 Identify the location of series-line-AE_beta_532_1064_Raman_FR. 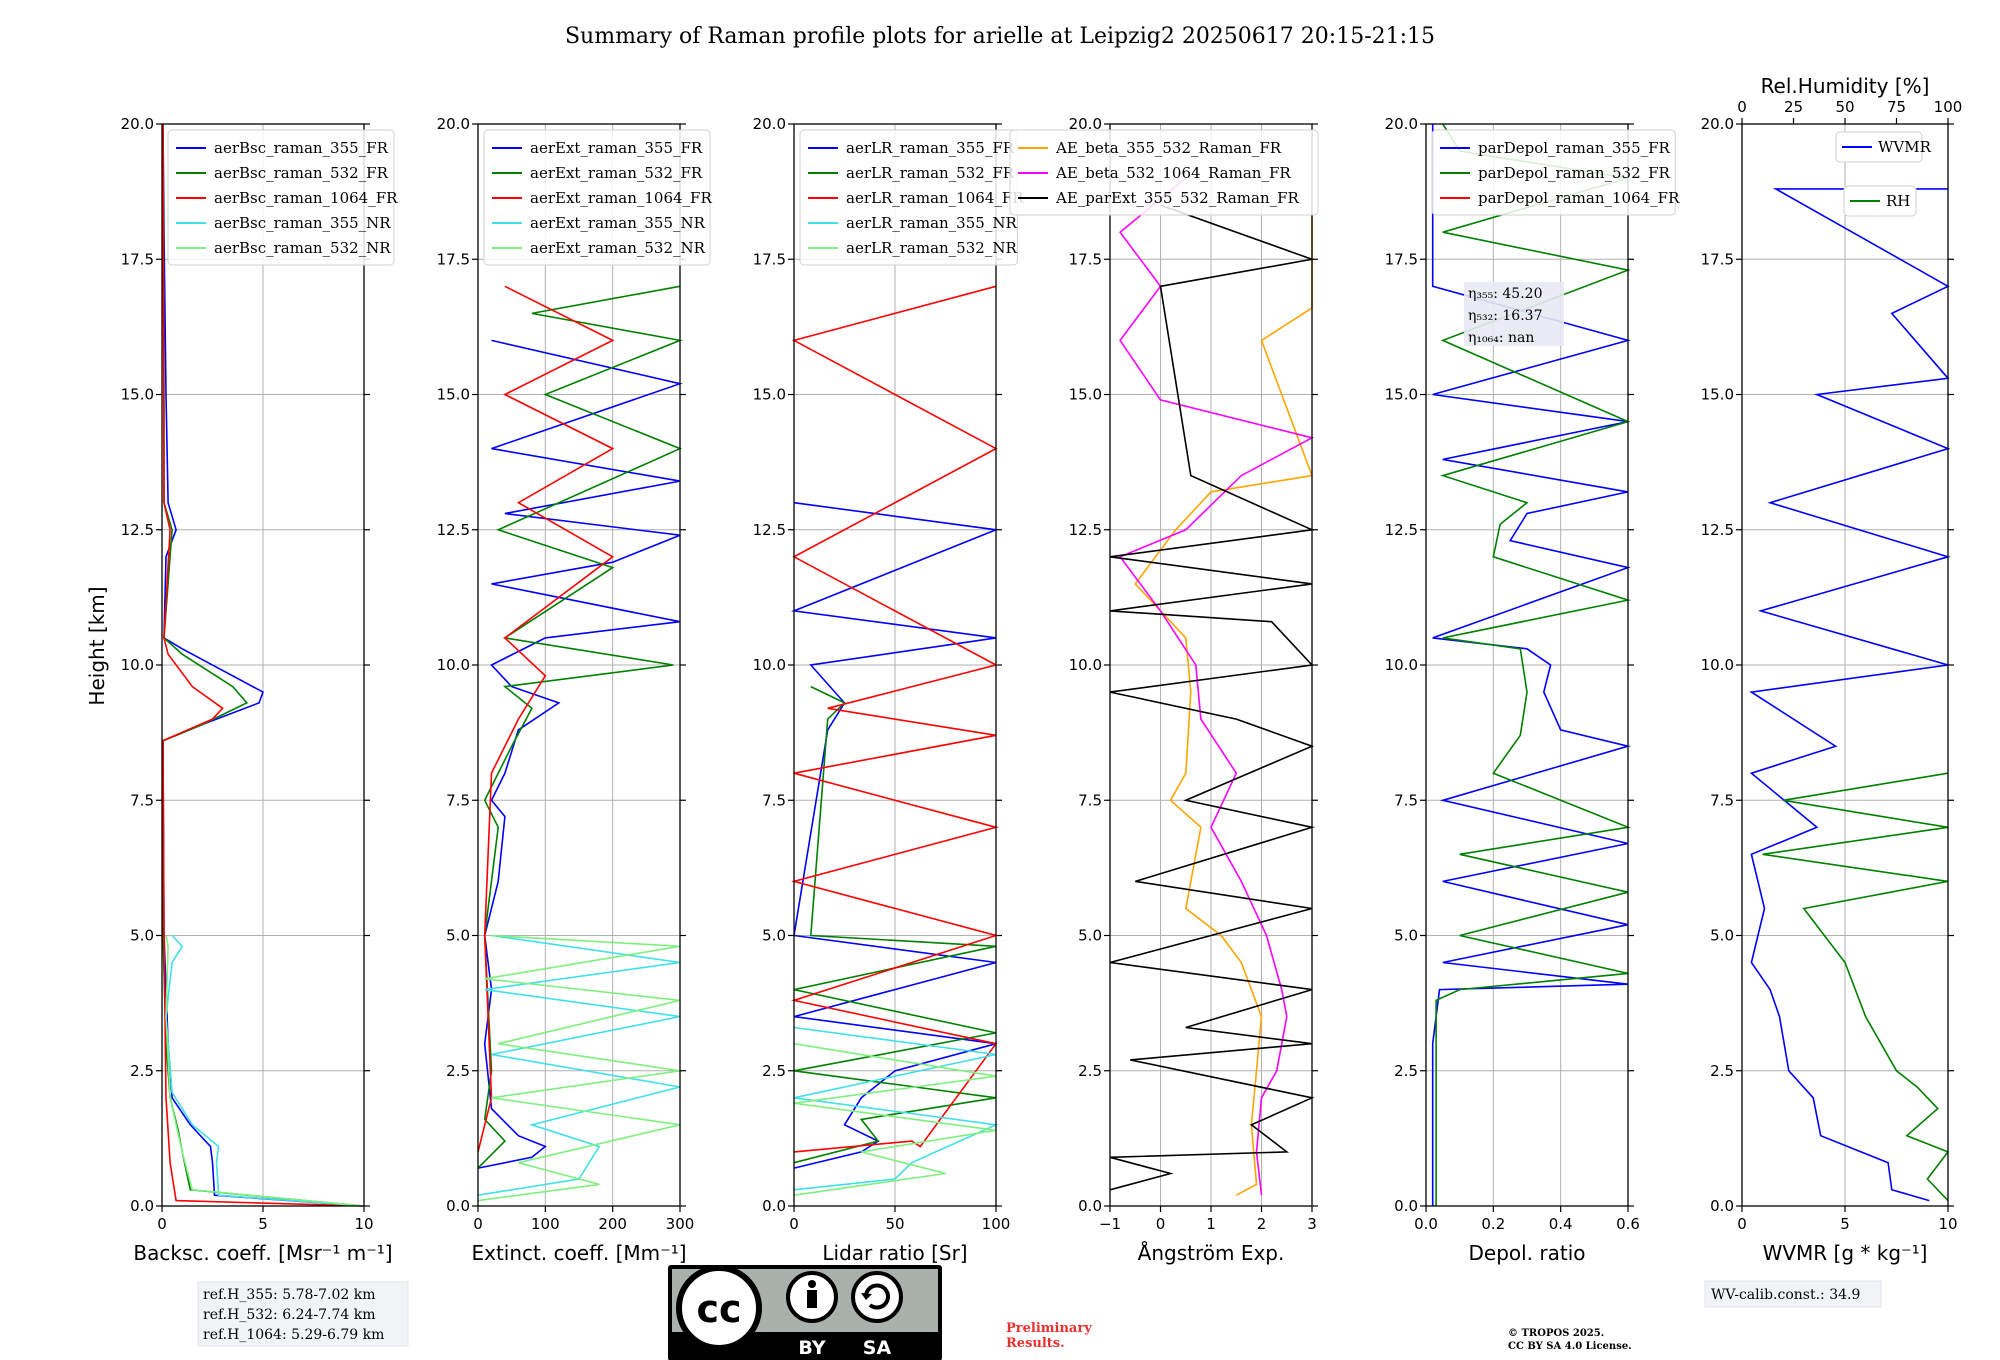
(1216, 686).